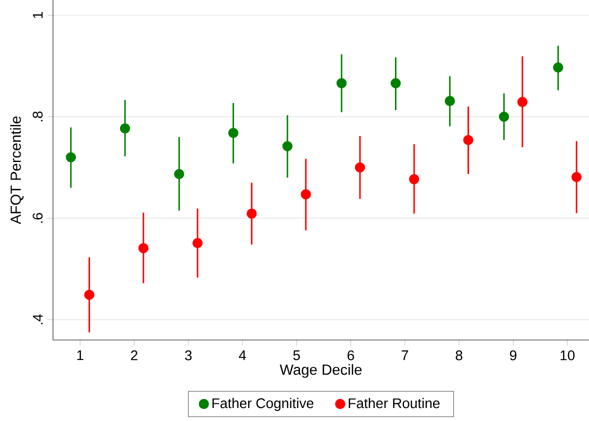 This screenshot has height=421, width=589. What do you see at coordinates (459, 355) in the screenshot?
I see `x-tick-label: 8` at bounding box center [459, 355].